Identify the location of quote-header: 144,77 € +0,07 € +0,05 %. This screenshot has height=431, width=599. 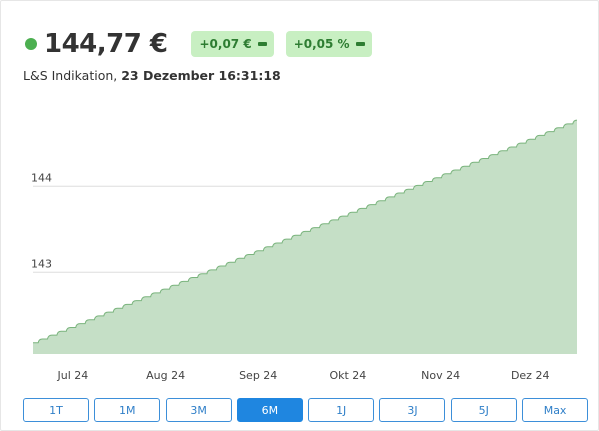
(204, 44).